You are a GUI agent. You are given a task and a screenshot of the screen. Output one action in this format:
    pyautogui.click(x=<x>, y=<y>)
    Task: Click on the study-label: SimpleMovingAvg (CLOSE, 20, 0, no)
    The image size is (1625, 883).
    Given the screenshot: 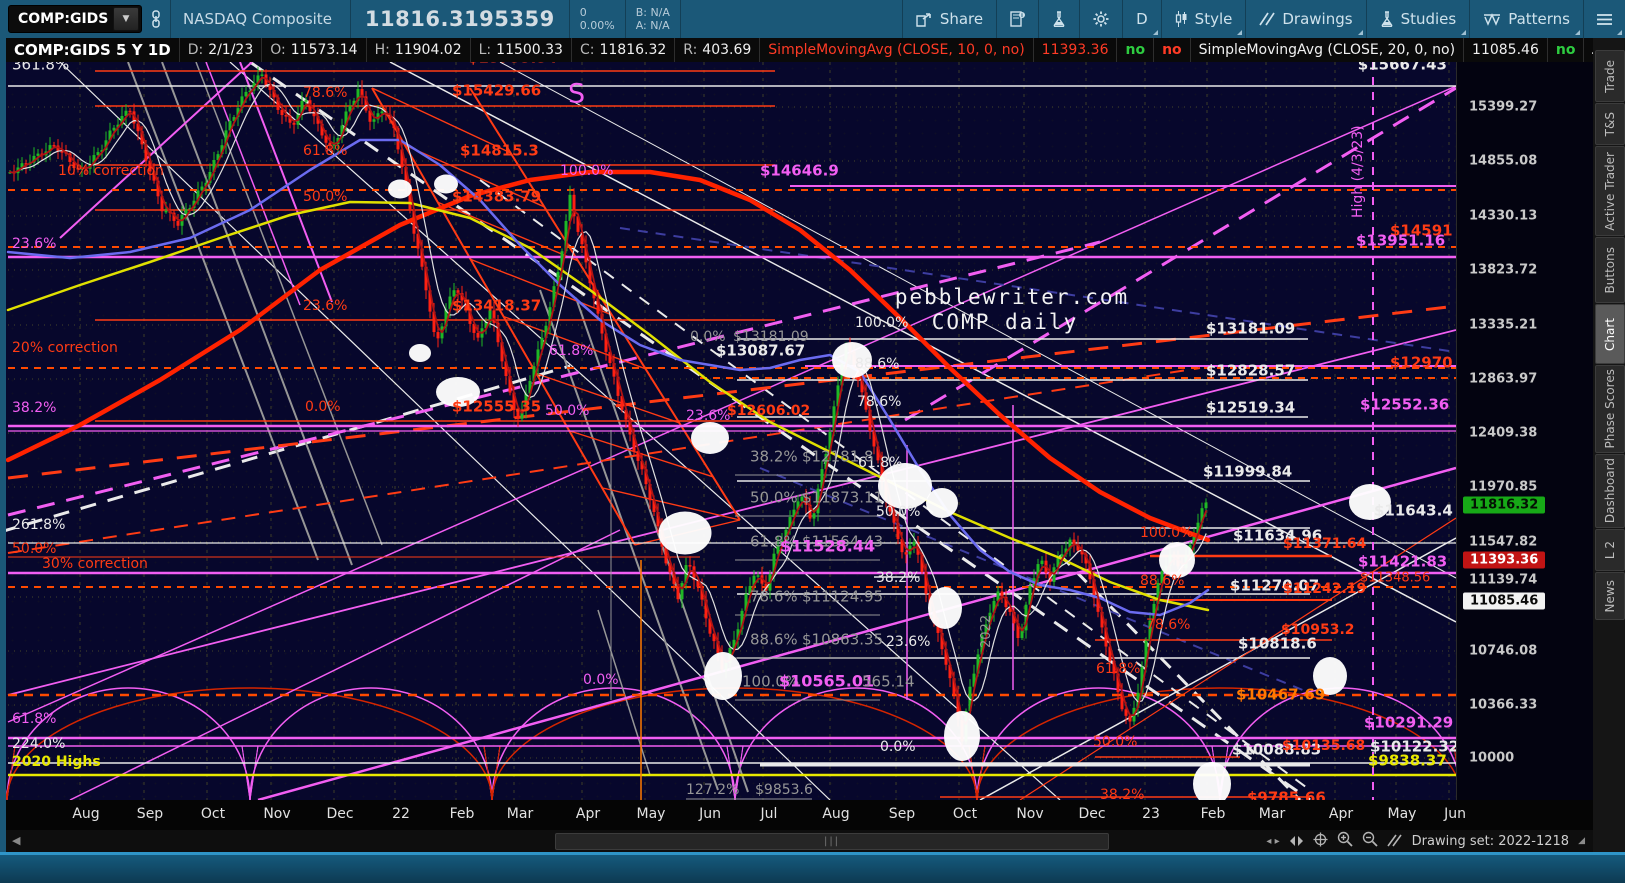 What is the action you would take?
    pyautogui.click(x=1328, y=50)
    